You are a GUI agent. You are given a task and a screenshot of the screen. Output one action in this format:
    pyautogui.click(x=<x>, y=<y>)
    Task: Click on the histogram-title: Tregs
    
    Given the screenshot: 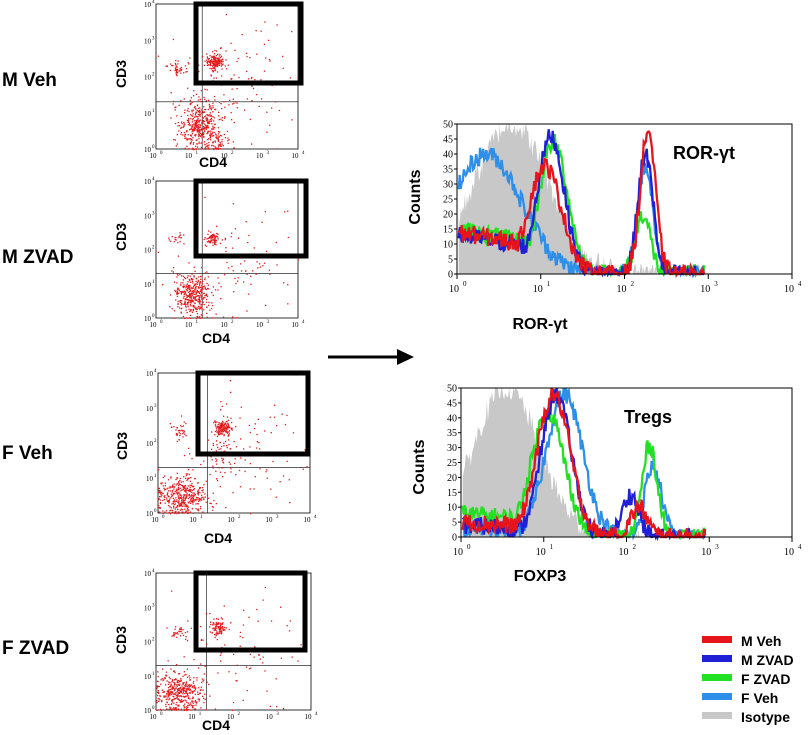 What is the action you would take?
    pyautogui.click(x=648, y=417)
    